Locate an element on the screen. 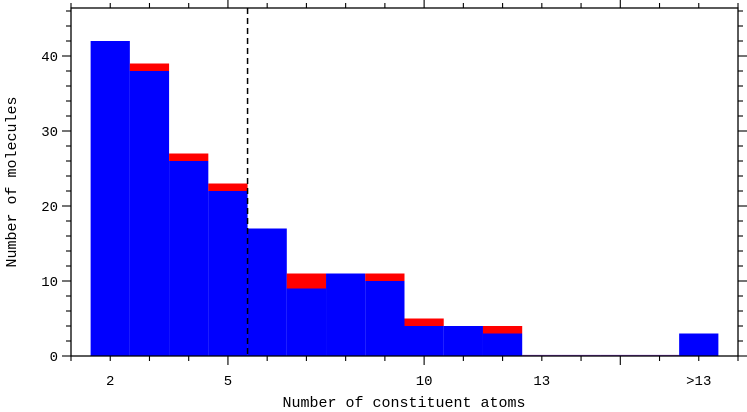 The height and width of the screenshot is (412, 747). y-tick-label: 10 is located at coordinates (49, 283).